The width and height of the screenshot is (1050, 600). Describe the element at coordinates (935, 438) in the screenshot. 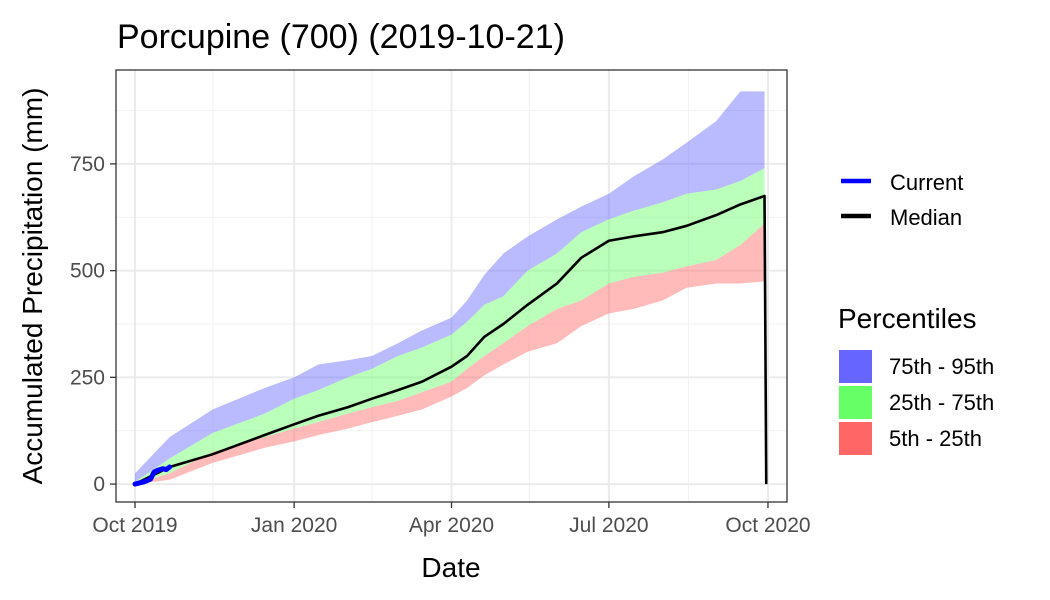

I see `legend-5-25-label: 5th - 25th` at that location.